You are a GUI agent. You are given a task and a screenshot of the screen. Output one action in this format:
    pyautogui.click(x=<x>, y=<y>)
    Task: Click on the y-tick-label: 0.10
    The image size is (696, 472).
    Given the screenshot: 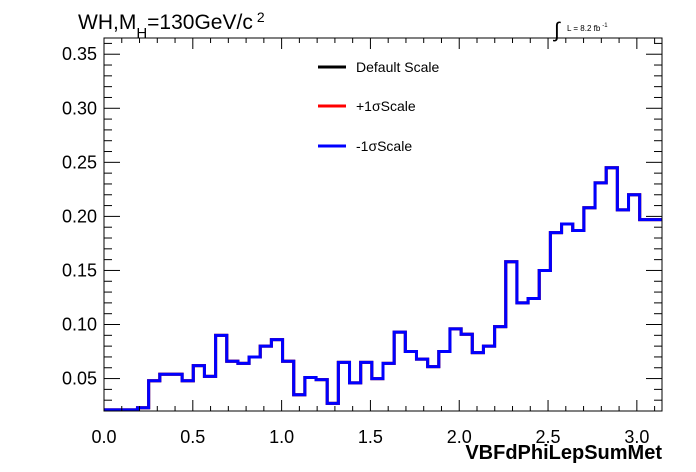 What is the action you would take?
    pyautogui.click(x=79, y=325)
    